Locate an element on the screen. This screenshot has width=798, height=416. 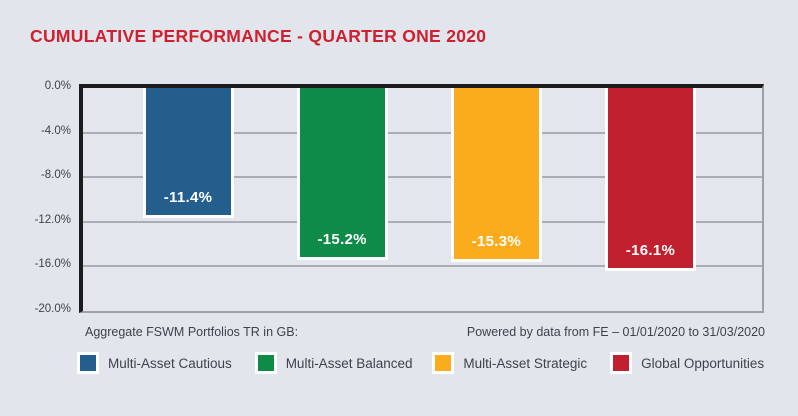
bar-value-label: -16.1% is located at coordinates (650, 250).